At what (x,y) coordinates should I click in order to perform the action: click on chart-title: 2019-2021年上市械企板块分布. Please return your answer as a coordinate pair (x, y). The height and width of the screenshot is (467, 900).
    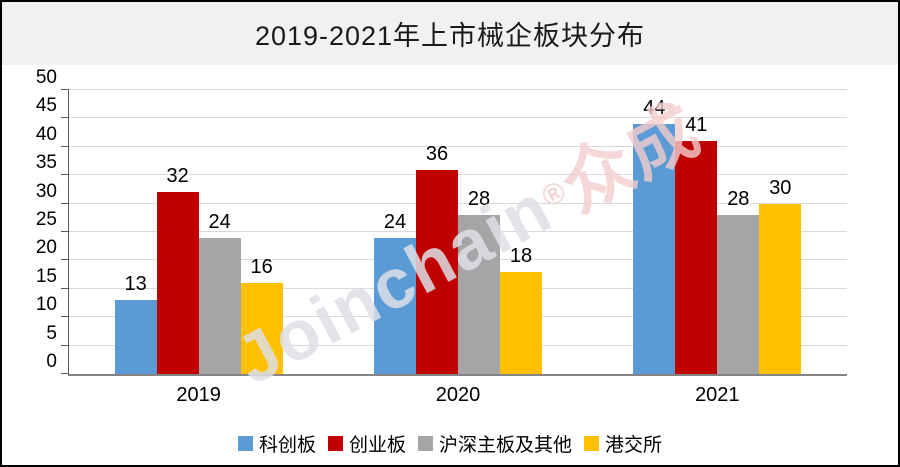
    Looking at the image, I should click on (450, 36).